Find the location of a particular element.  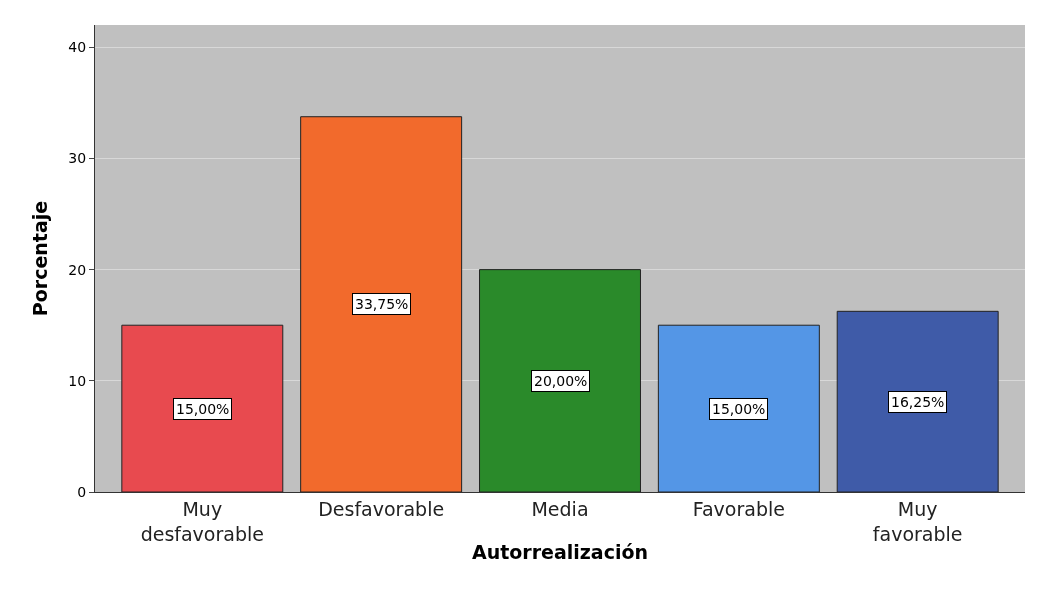

y-tick-label: 40 is located at coordinates (77, 47).